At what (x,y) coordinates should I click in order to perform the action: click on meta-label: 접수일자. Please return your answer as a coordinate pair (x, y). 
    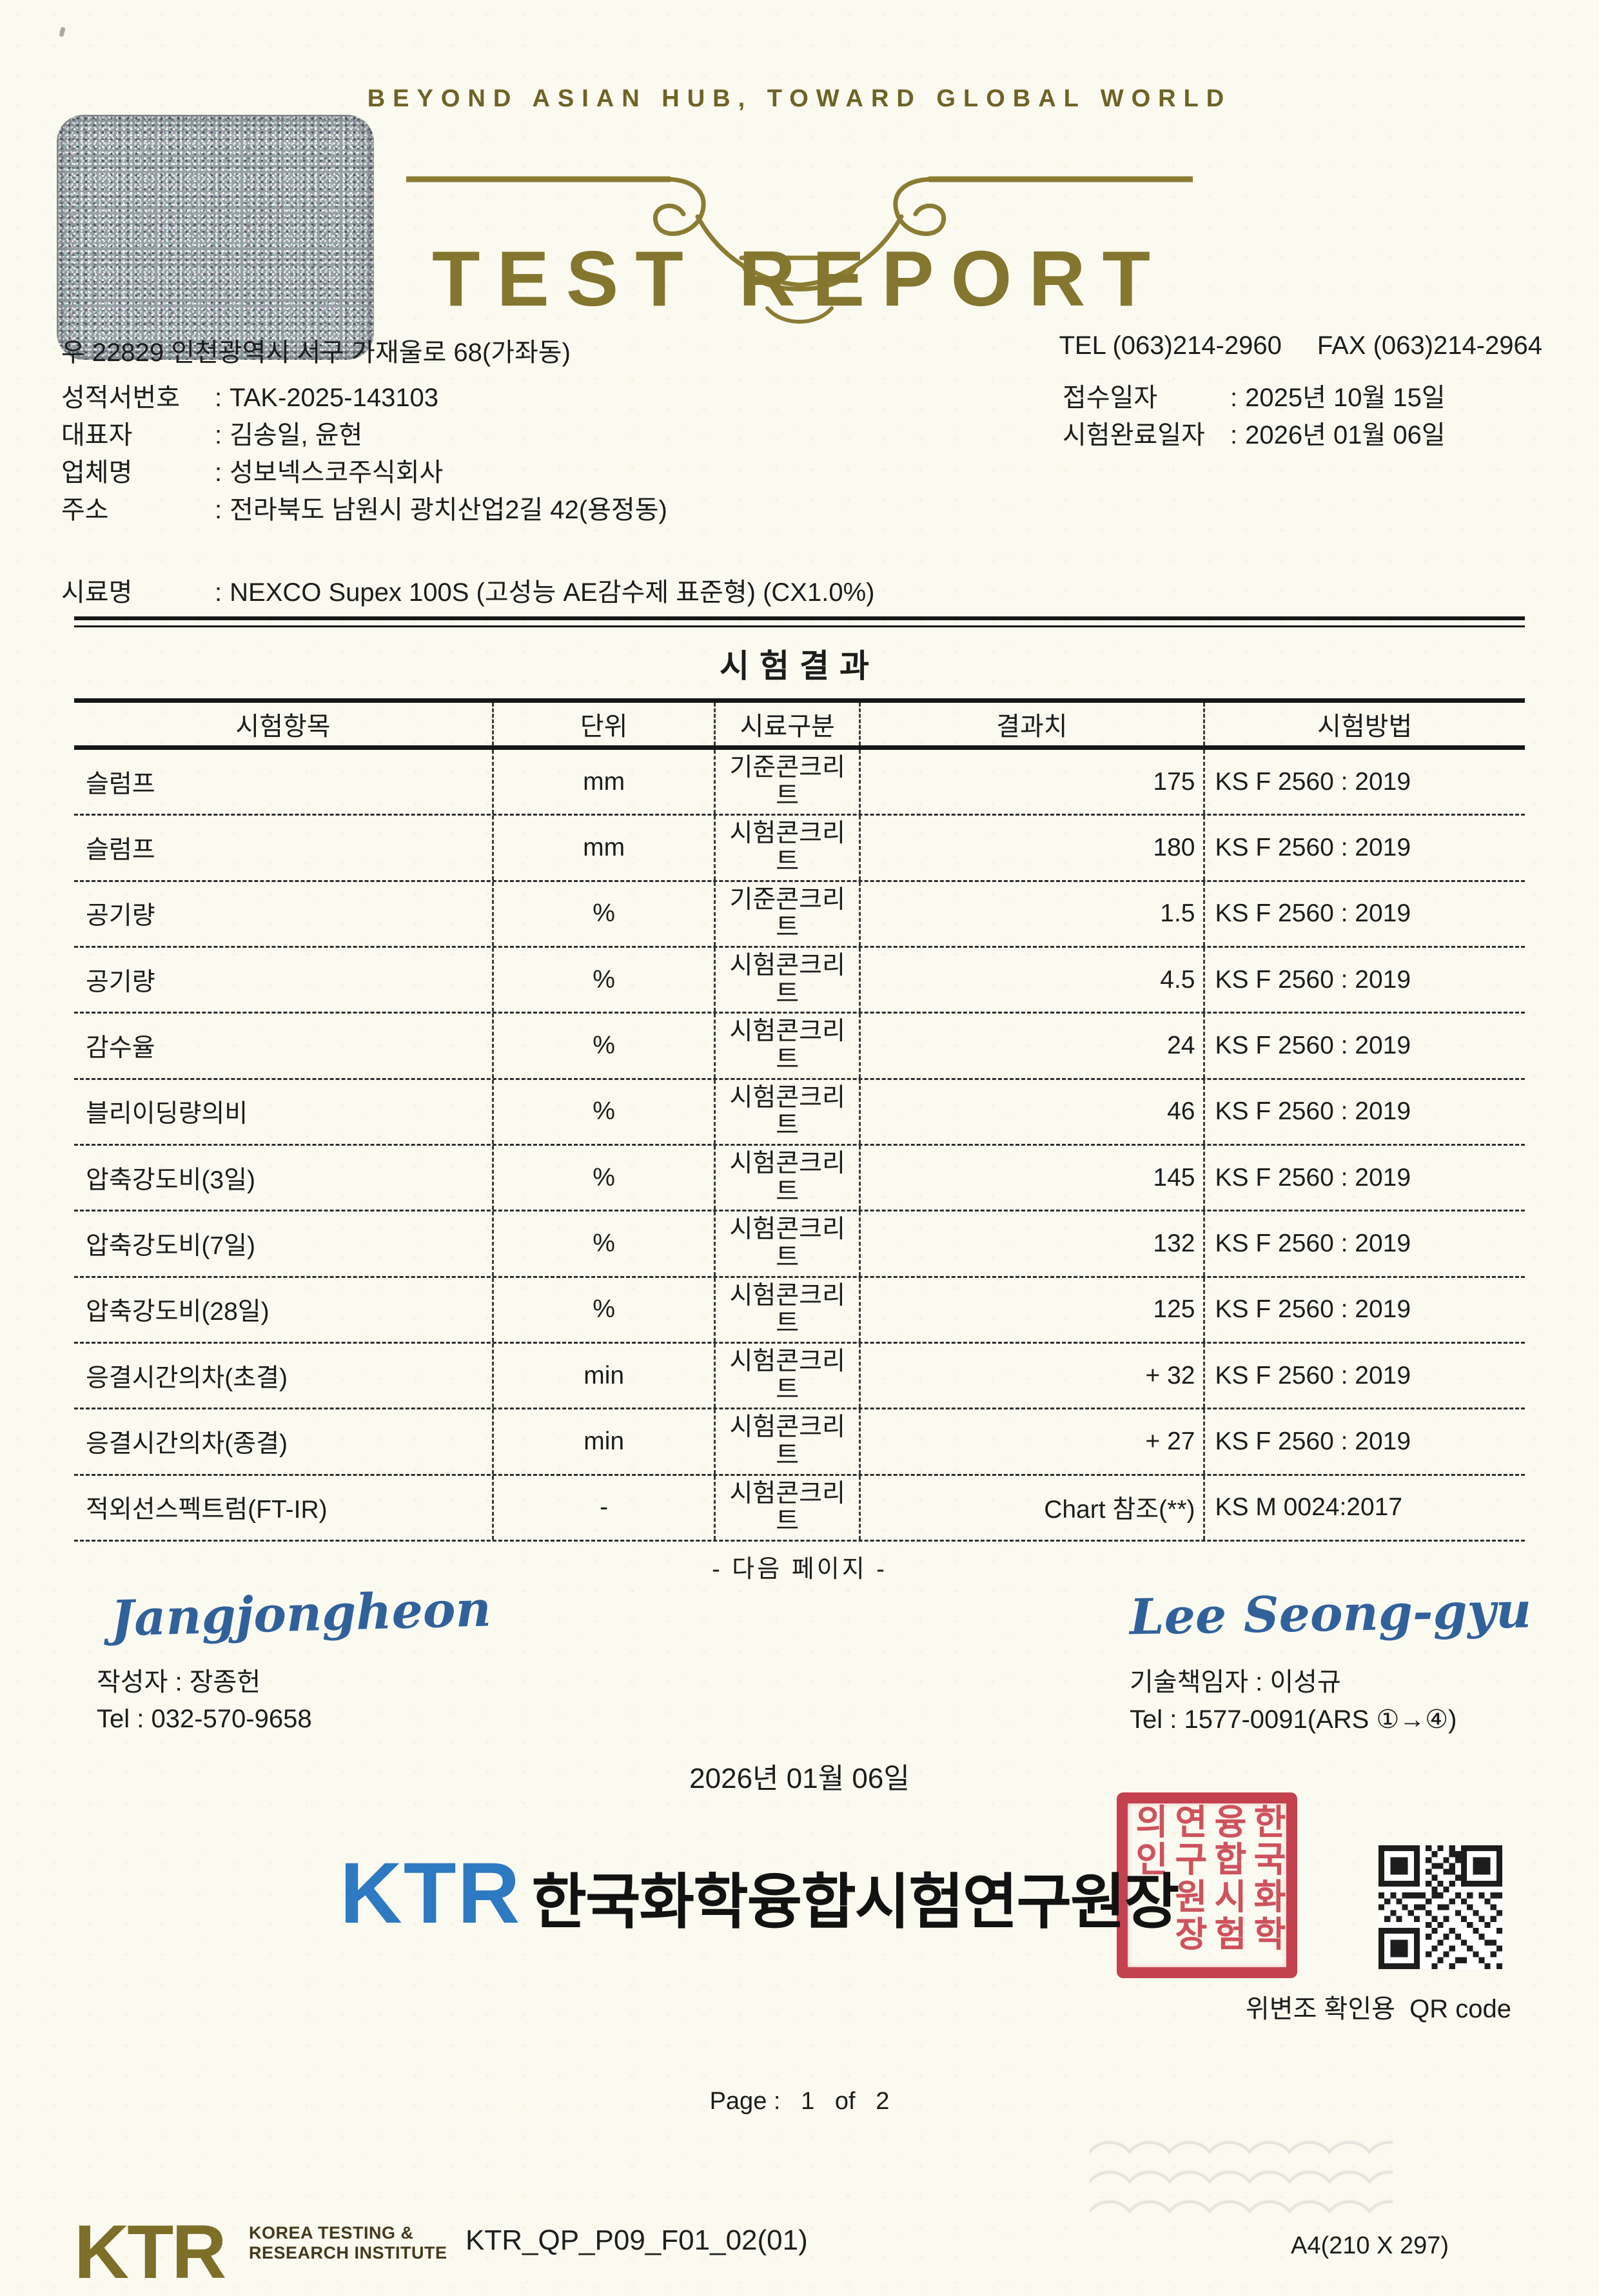
    Looking at the image, I should click on (1110, 398).